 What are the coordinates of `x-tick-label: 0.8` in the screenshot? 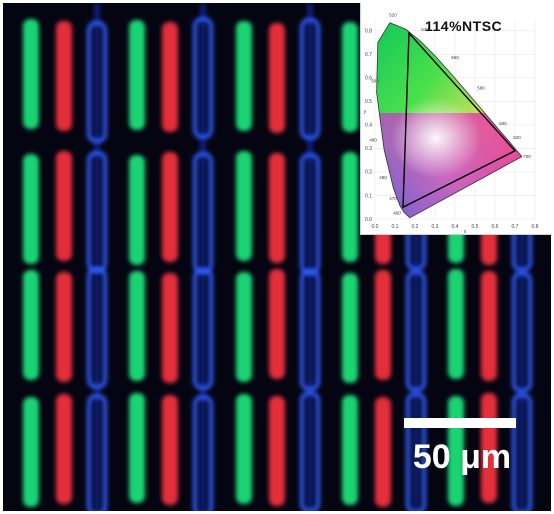 It's located at (535, 227).